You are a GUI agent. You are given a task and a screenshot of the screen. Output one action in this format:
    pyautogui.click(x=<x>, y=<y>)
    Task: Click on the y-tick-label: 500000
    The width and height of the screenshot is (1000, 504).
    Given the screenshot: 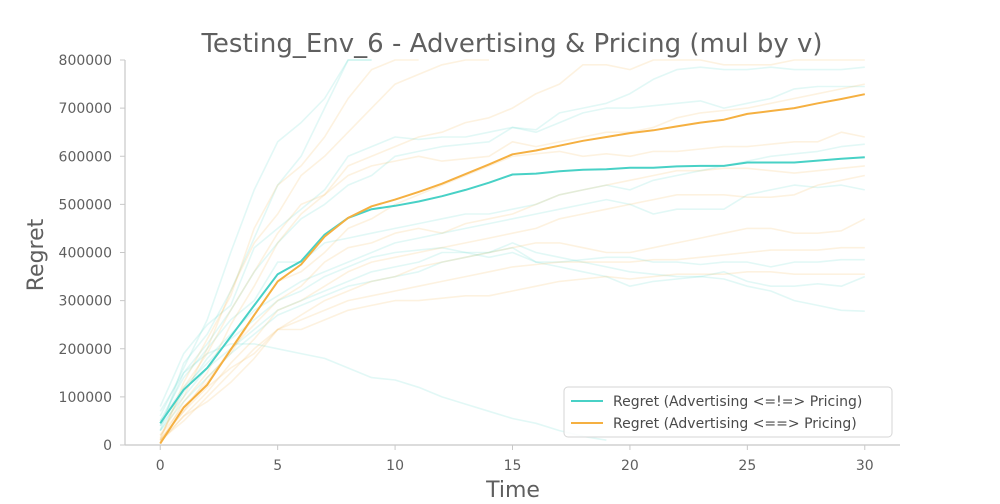 What is the action you would take?
    pyautogui.click(x=85, y=205)
    